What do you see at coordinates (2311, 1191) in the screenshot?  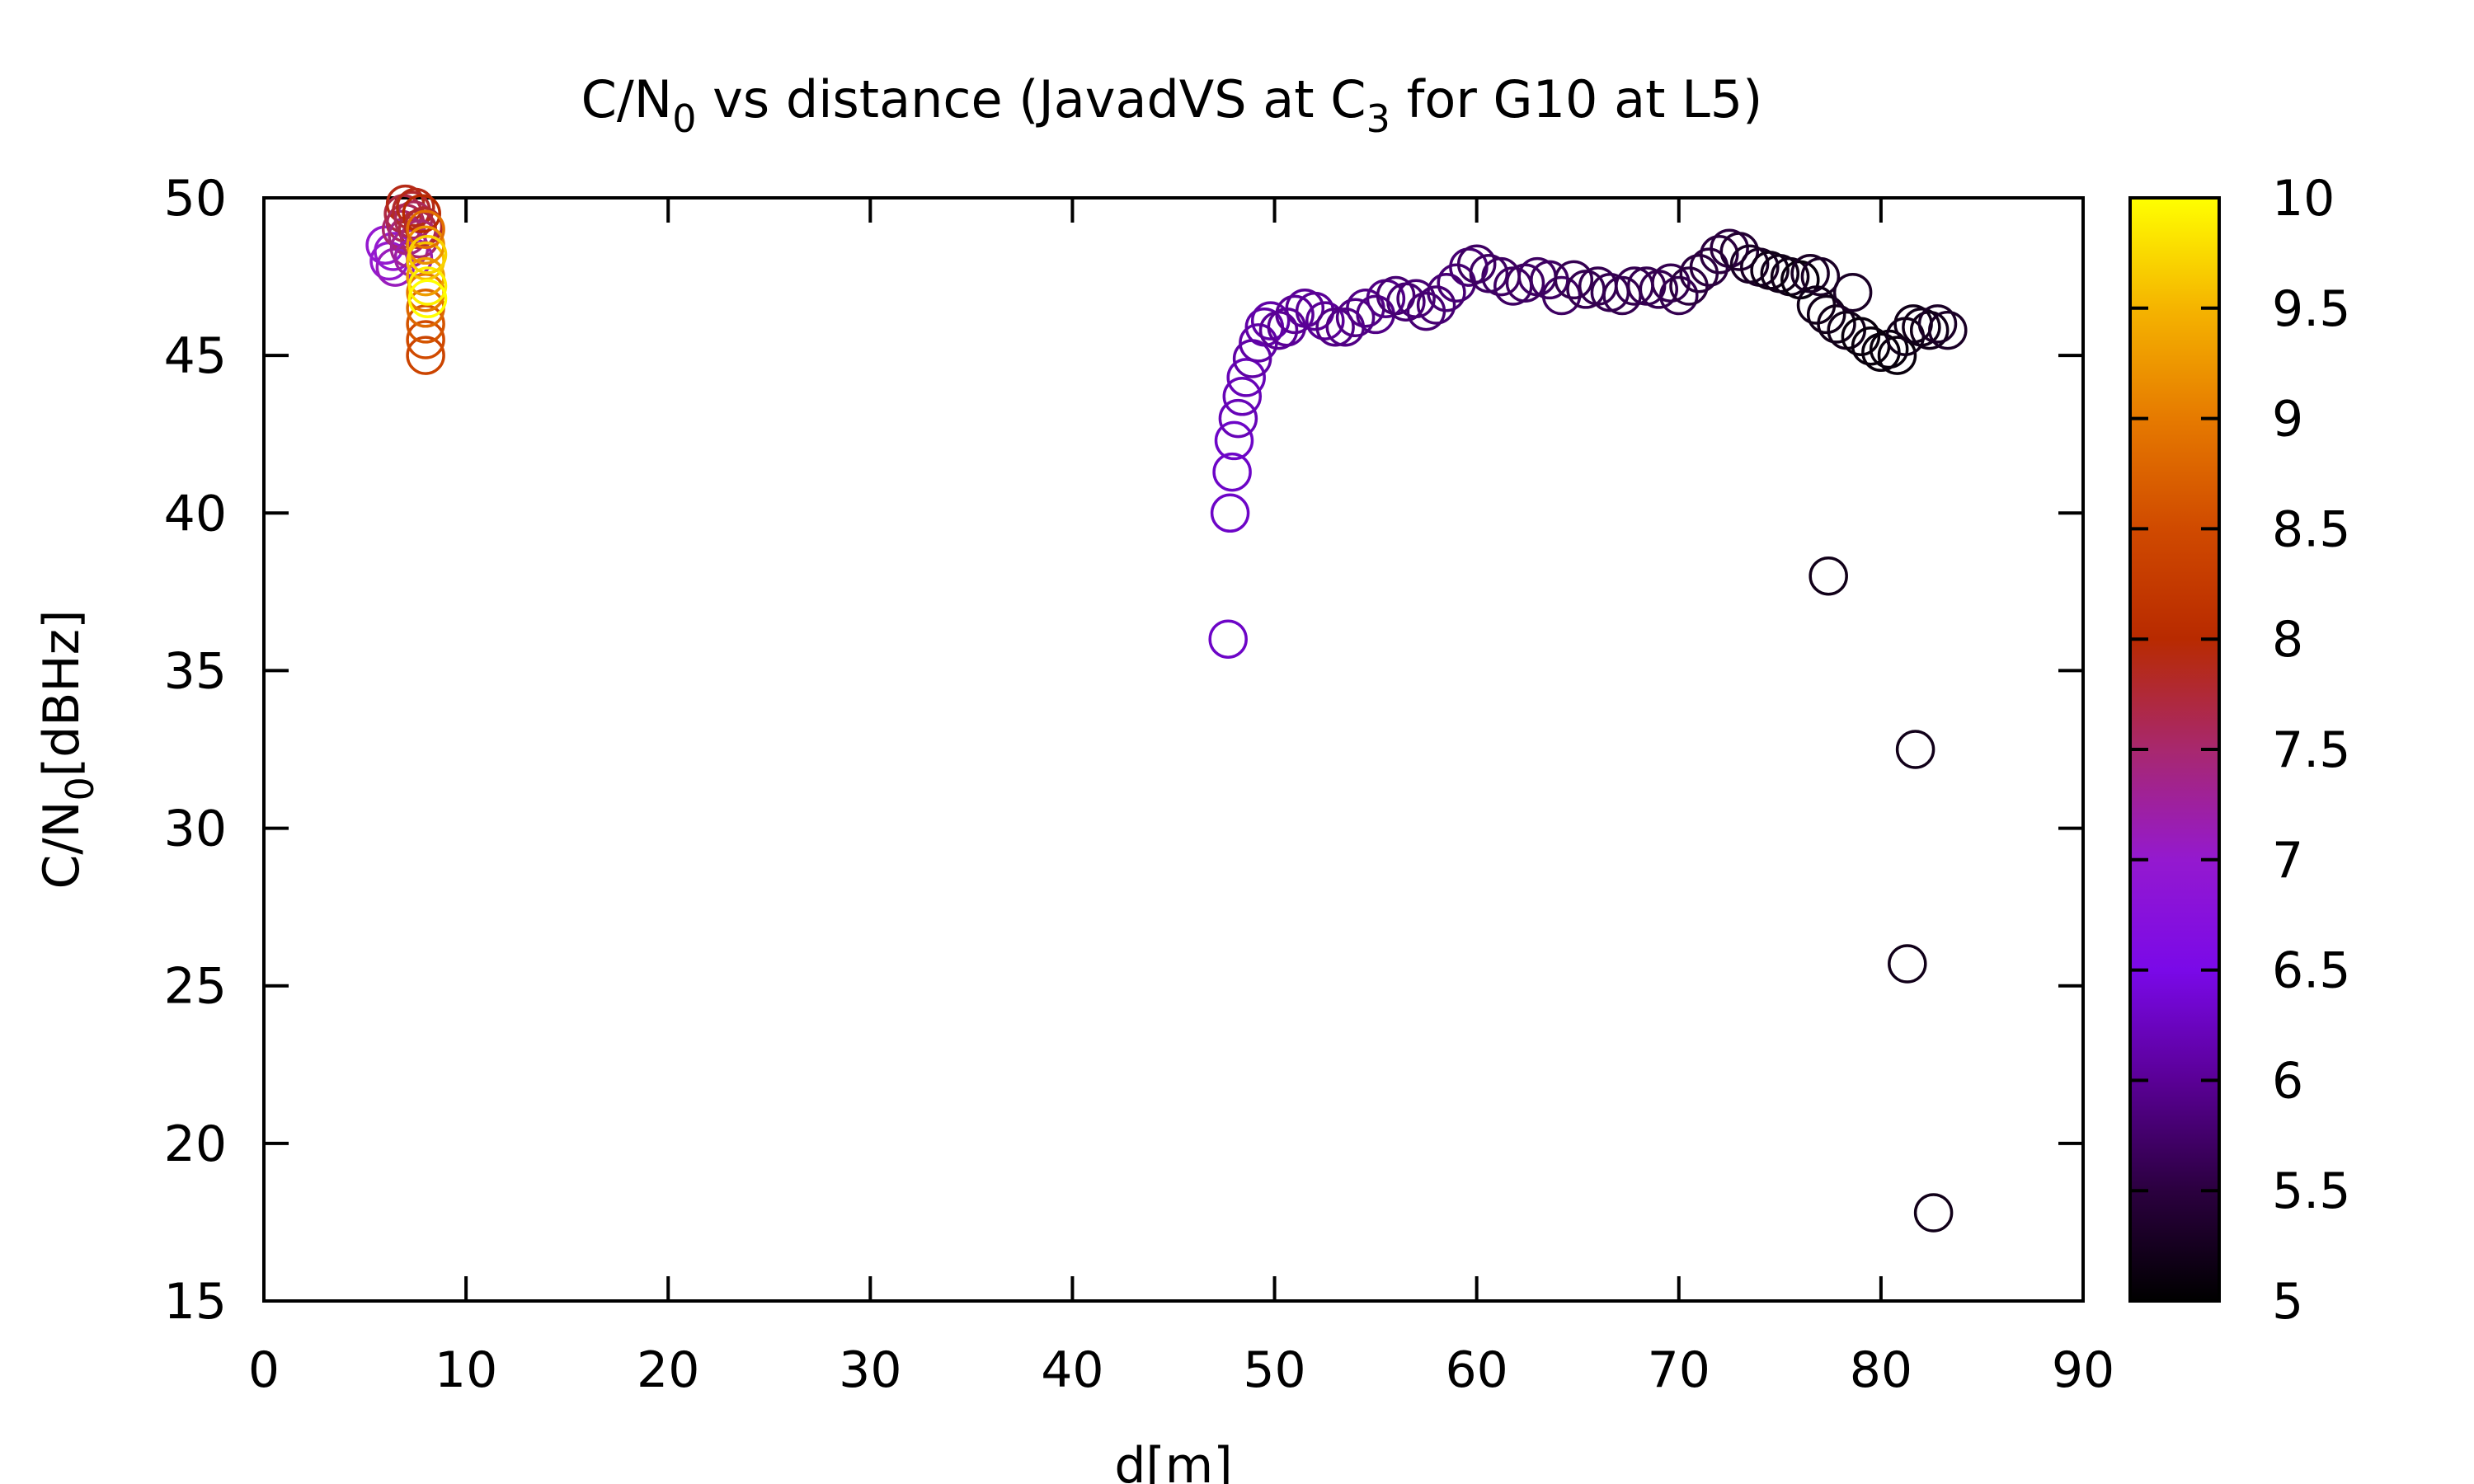 I see `colorbar-tick-label: 5.5` at bounding box center [2311, 1191].